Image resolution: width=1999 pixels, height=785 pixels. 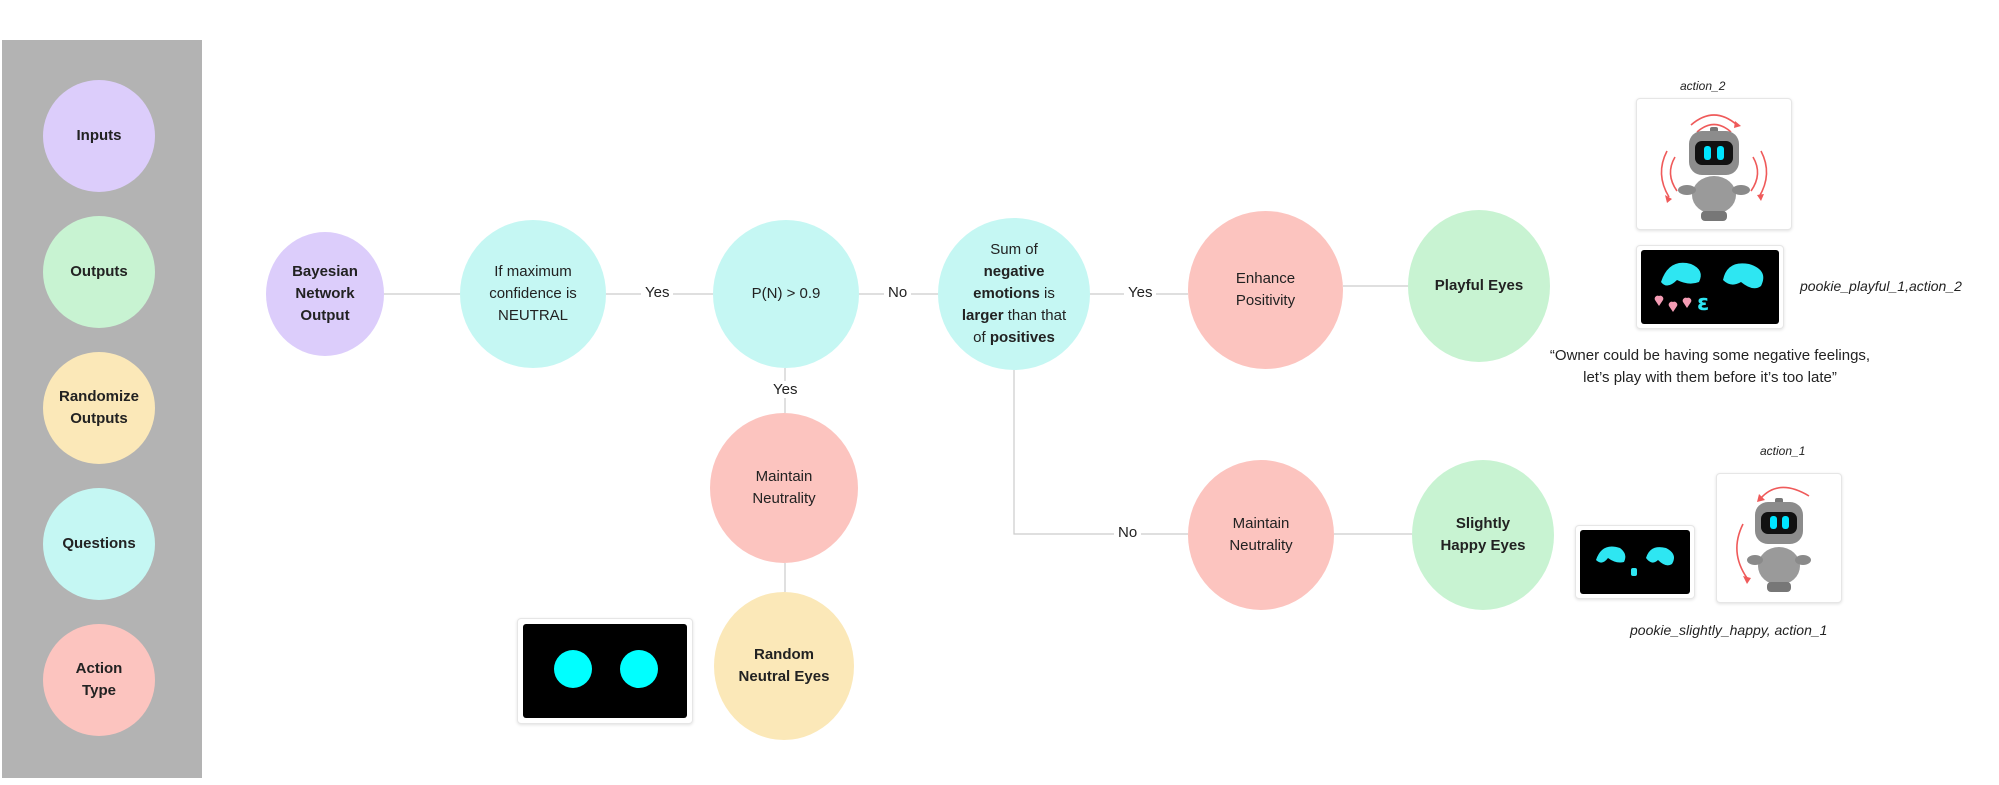 I want to click on neutral-eyes-screen, so click(x=605, y=671).